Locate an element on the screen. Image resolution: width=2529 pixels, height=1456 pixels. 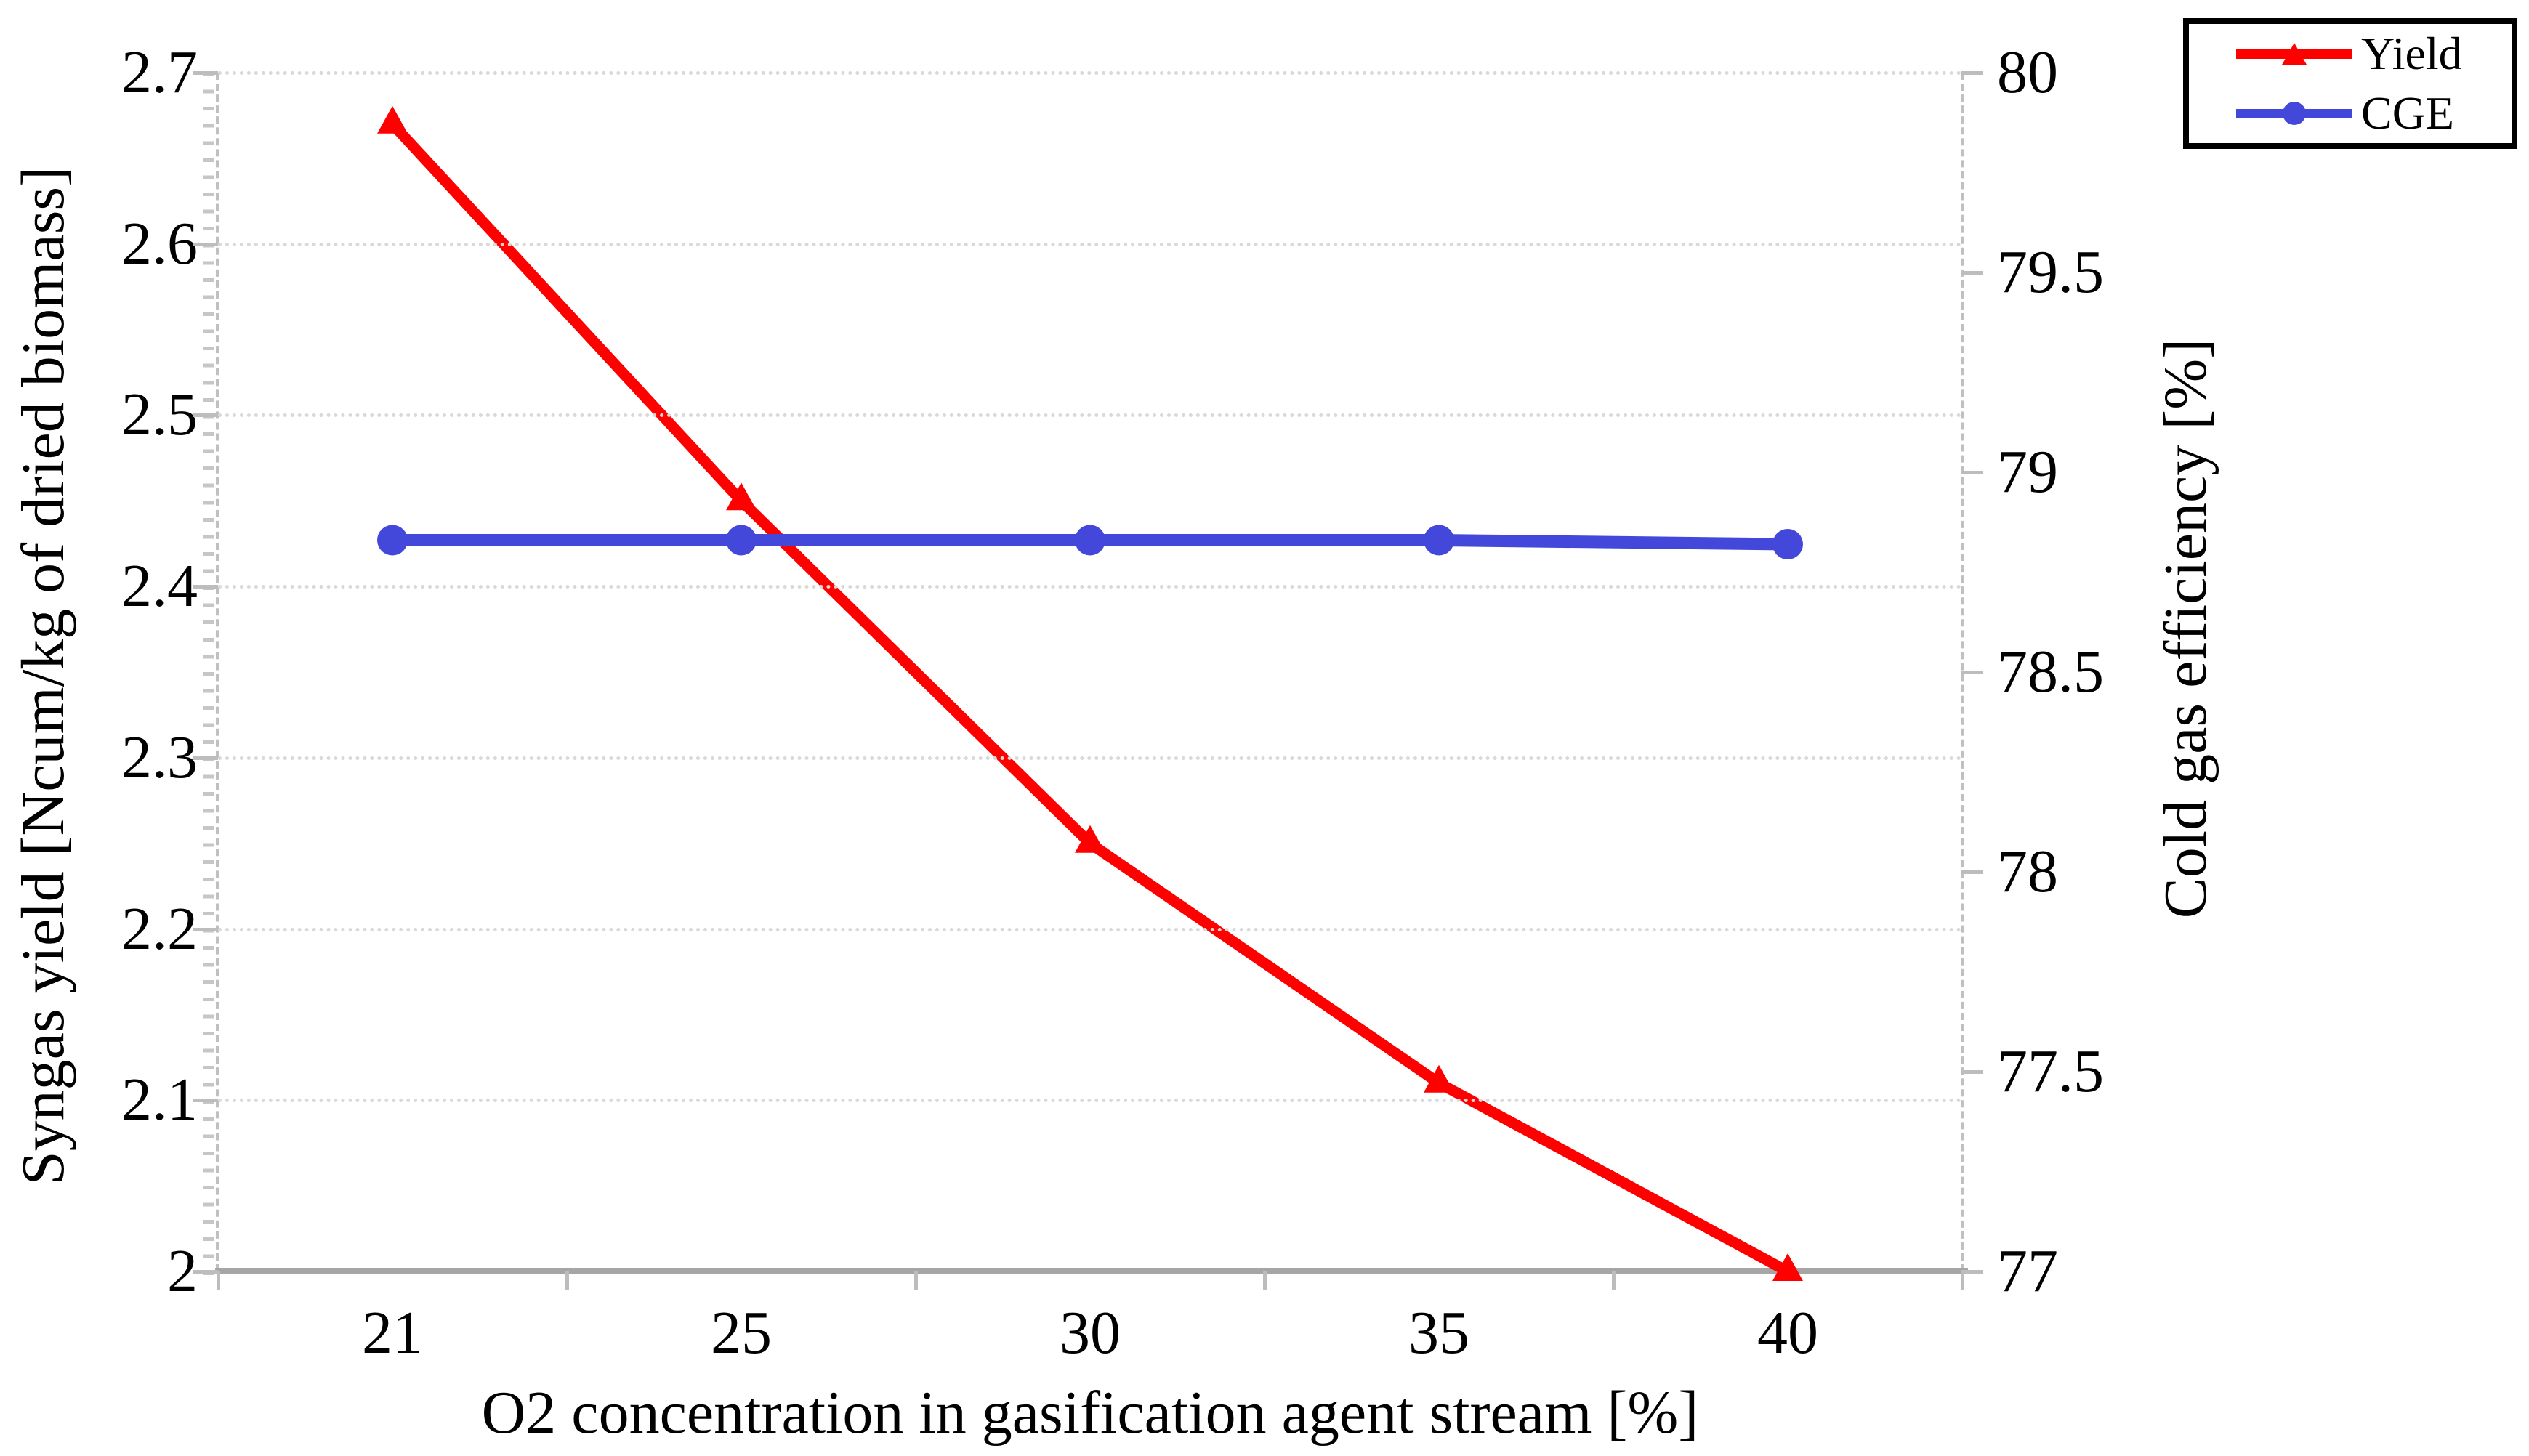
left-minor-ticks is located at coordinates (208, 674).